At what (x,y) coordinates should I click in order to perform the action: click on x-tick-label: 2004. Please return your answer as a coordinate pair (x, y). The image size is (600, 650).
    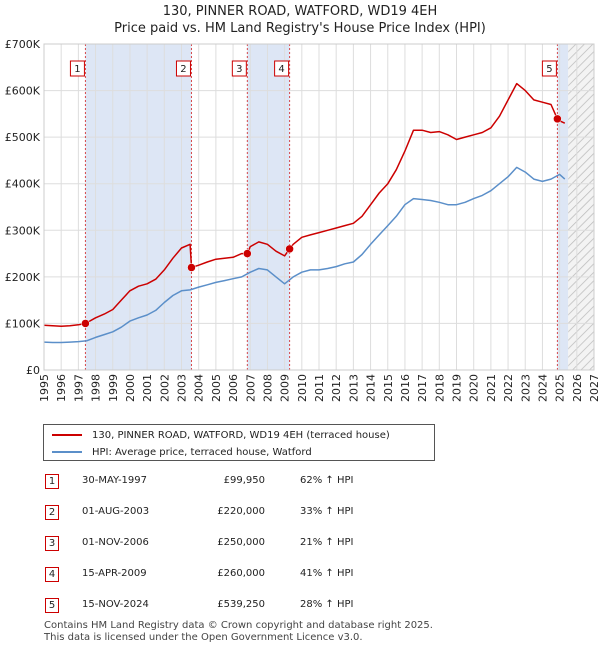
    Looking at the image, I should click on (199, 388).